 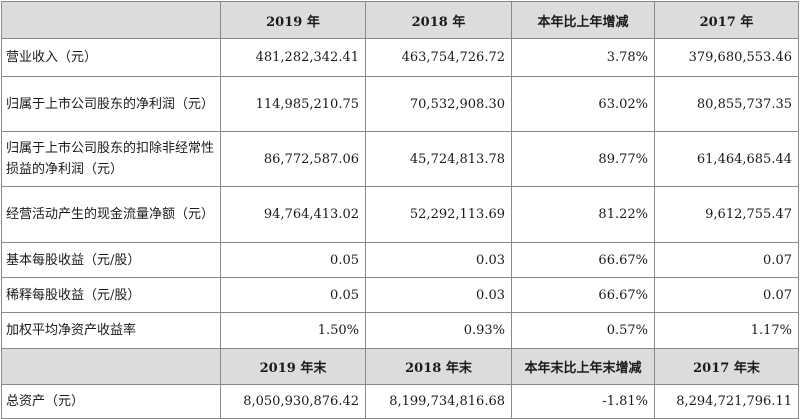 What do you see at coordinates (111, 214) in the screenshot?
I see `row-label: 经营活动产生的现金流量净额（元）` at bounding box center [111, 214].